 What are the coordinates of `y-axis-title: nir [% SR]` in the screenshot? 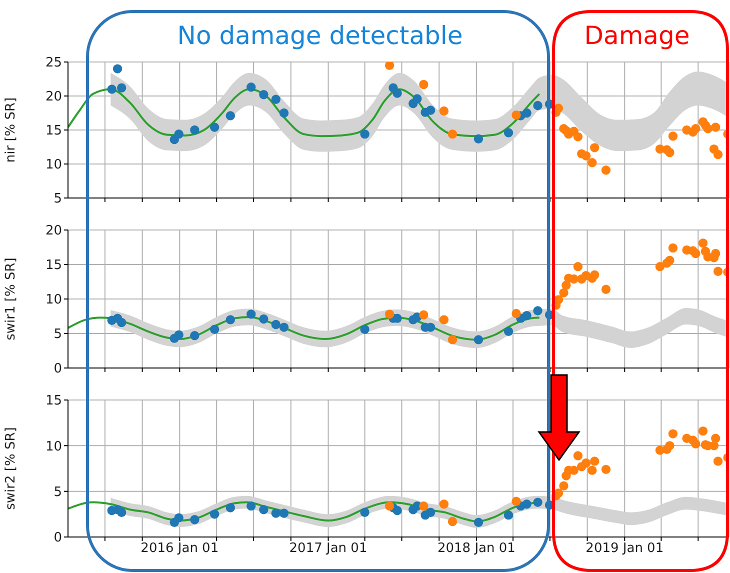 It's located at (11, 130).